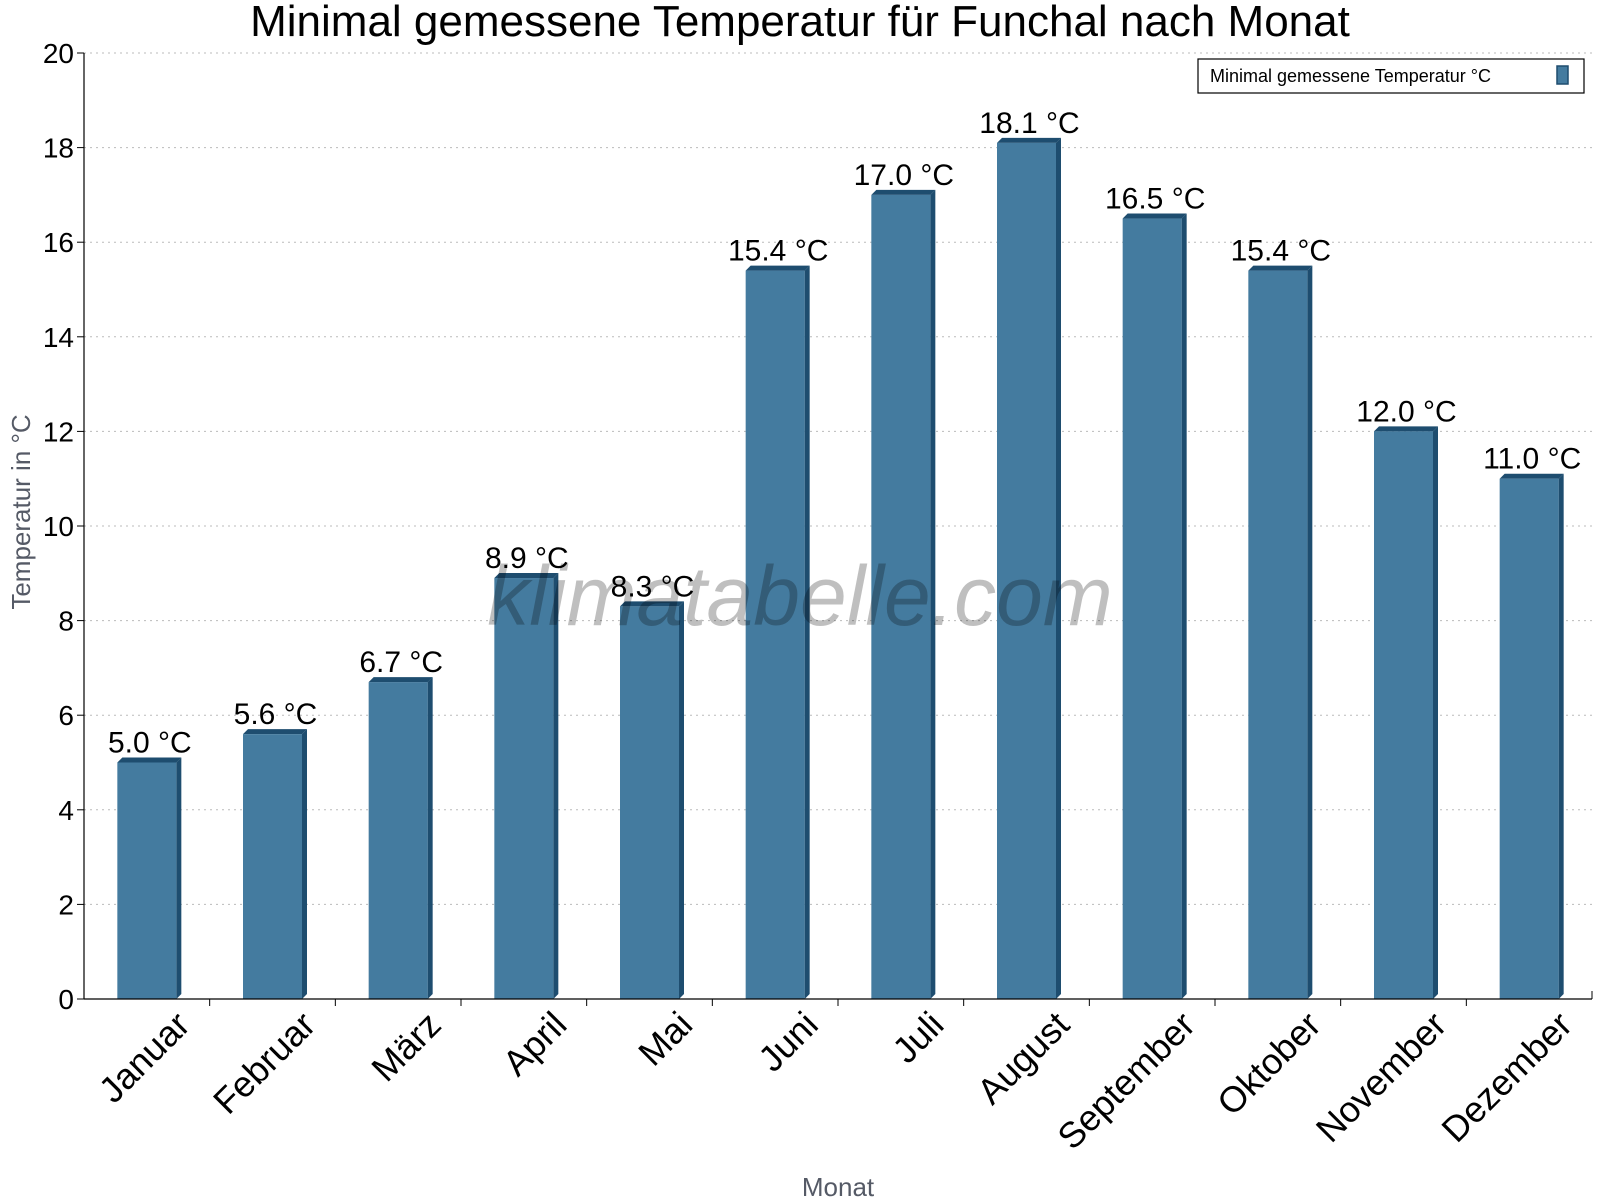 This screenshot has width=1600, height=1200. I want to click on y-tick-label: 14, so click(58, 337).